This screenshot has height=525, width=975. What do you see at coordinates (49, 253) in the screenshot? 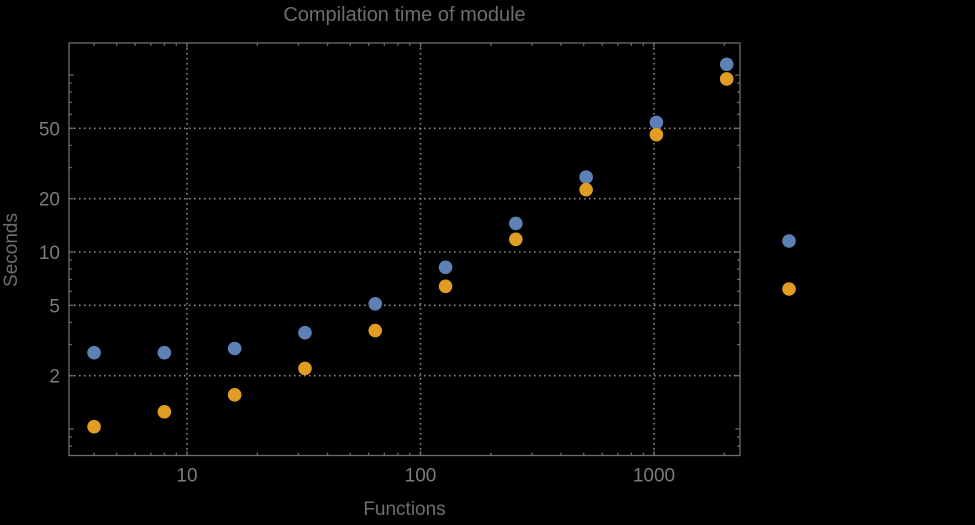
I see `y-tick-label: 10` at bounding box center [49, 253].